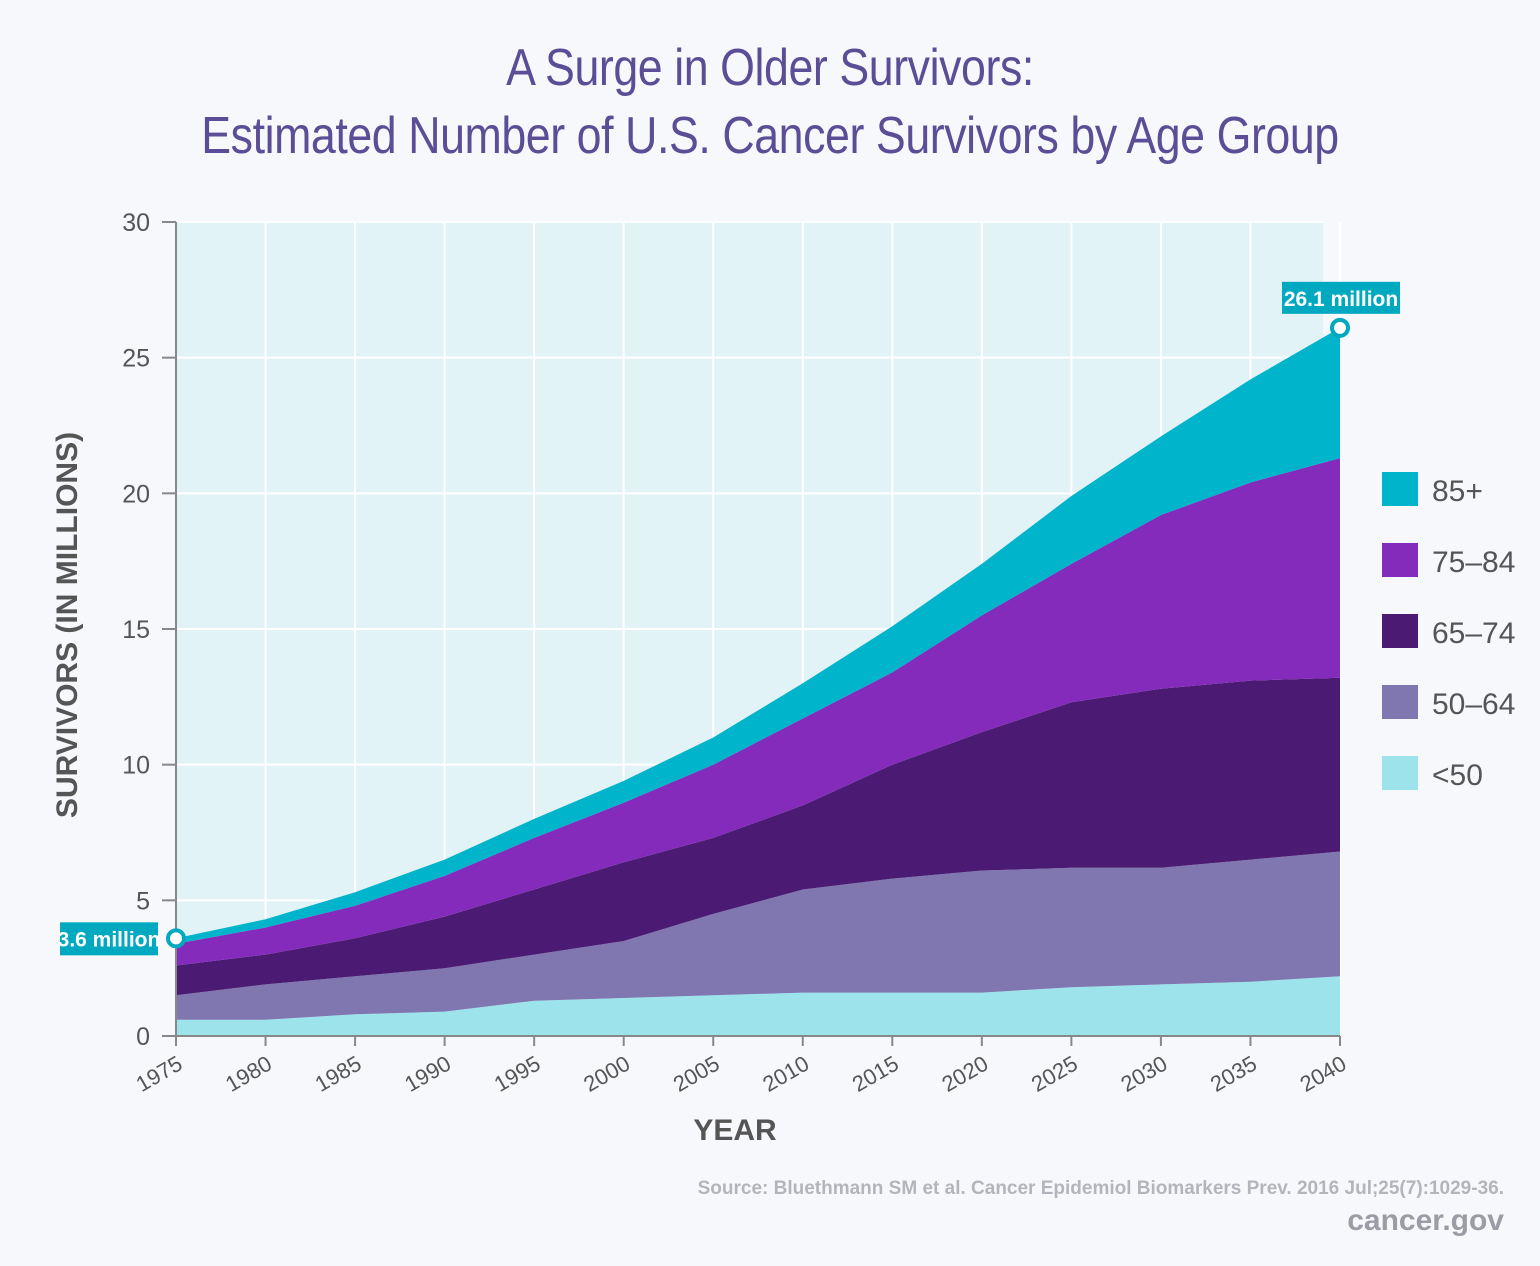 This screenshot has height=1266, width=1540. I want to click on y-tick-label: 10, so click(136, 766).